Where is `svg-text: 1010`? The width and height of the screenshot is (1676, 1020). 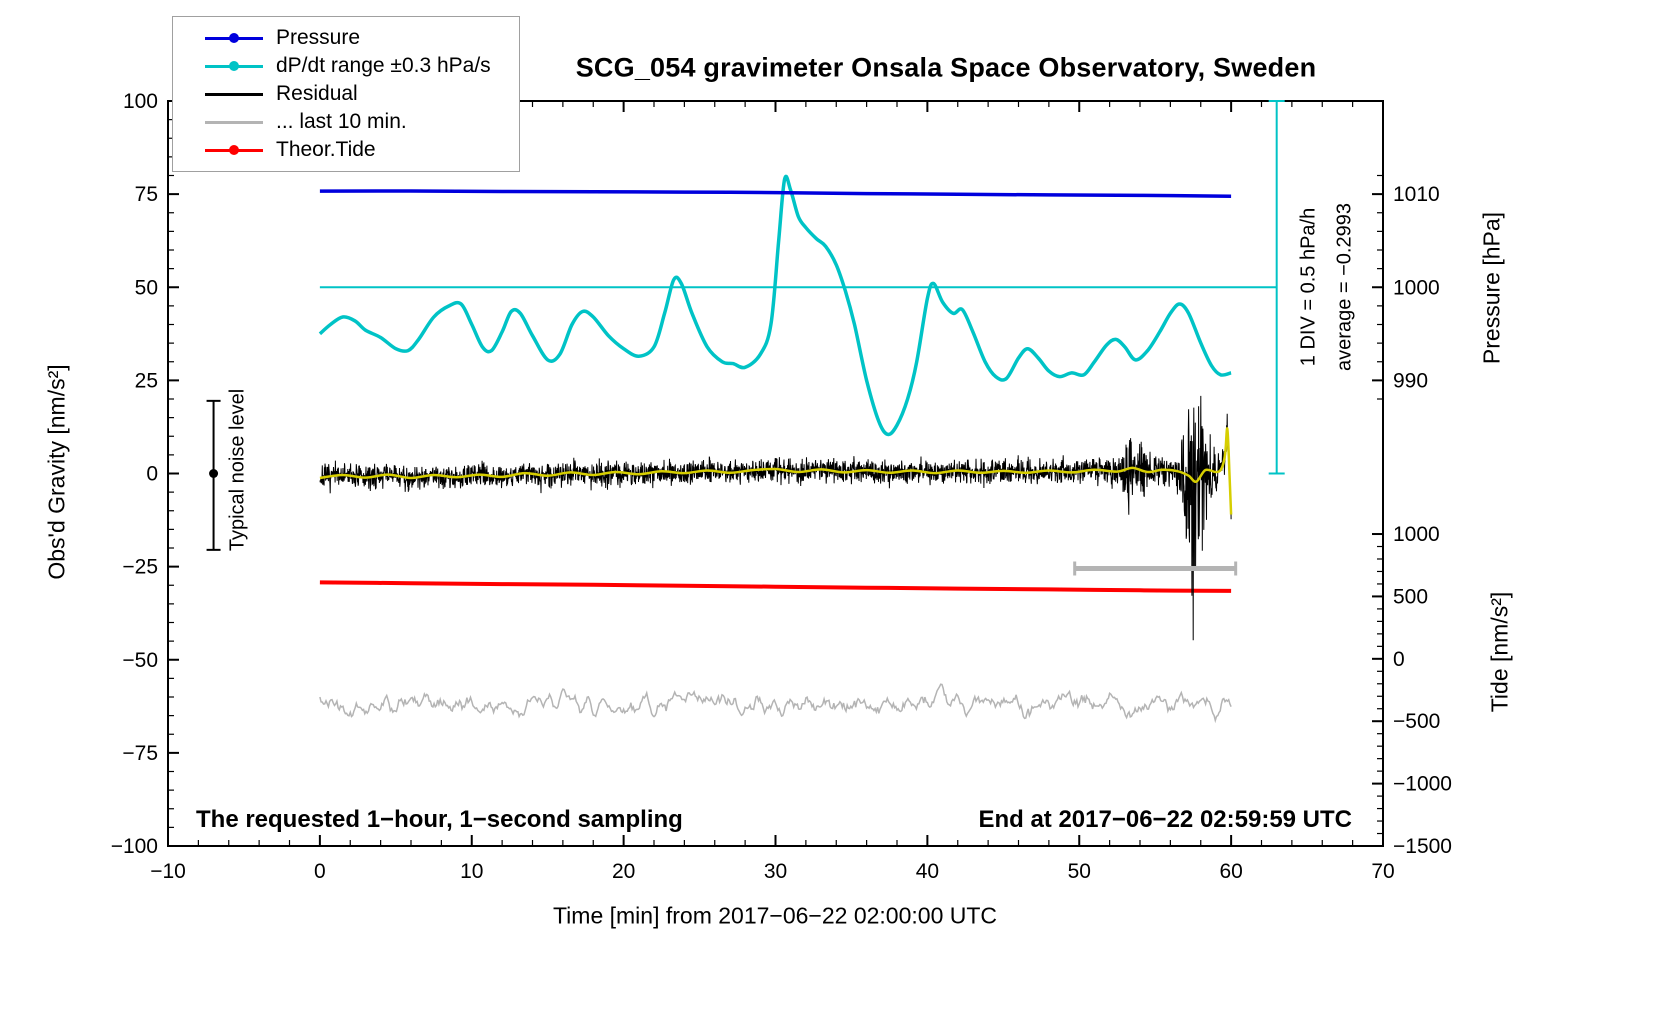 svg-text: 1010 is located at coordinates (1416, 194).